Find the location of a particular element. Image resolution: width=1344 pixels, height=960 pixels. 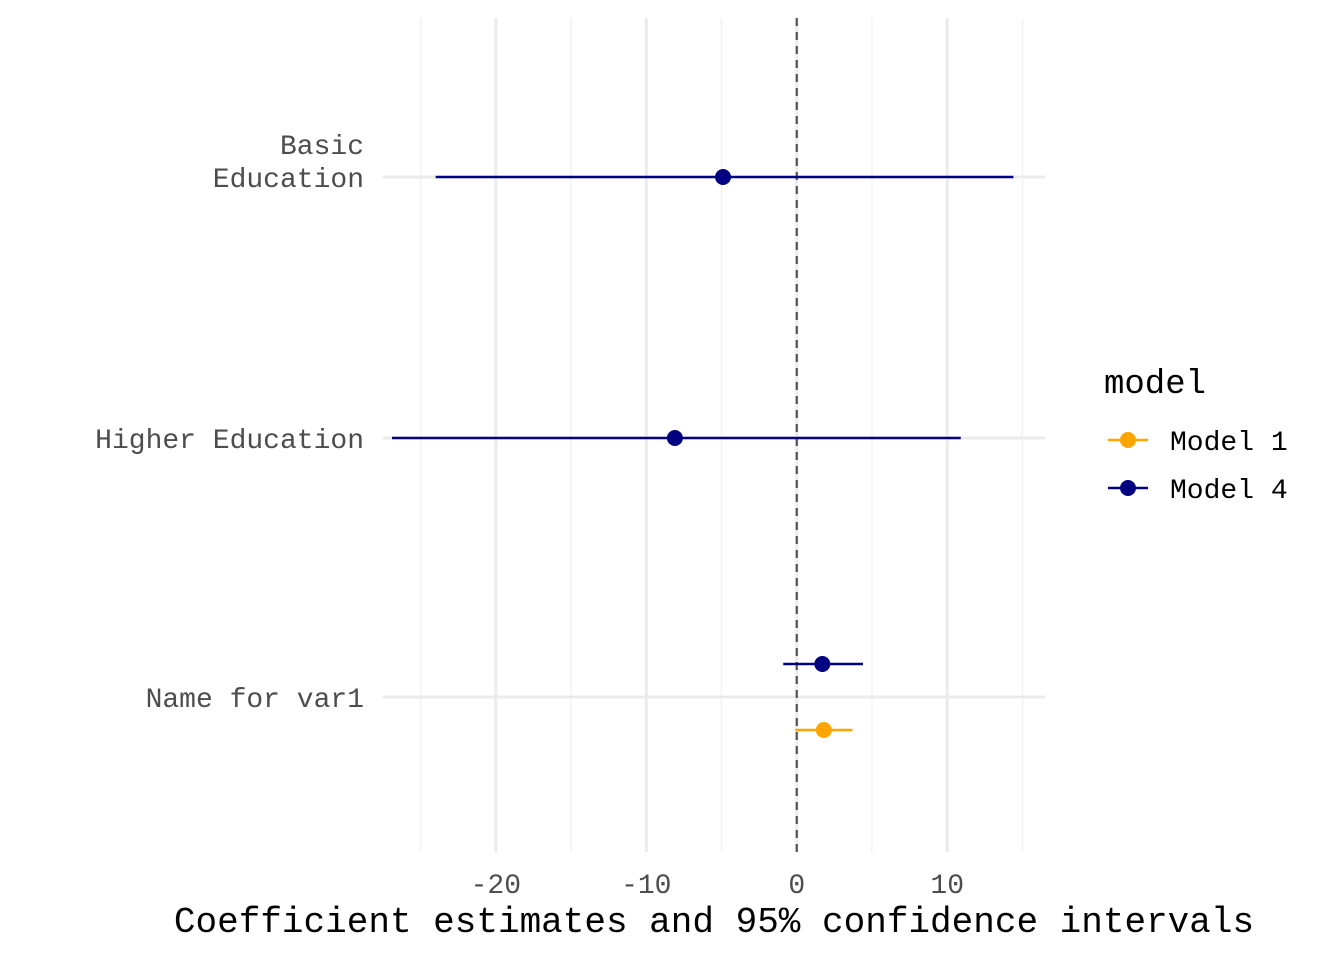

x-axis-tick-labels: -20 -10 0 10 is located at coordinates (717, 886).